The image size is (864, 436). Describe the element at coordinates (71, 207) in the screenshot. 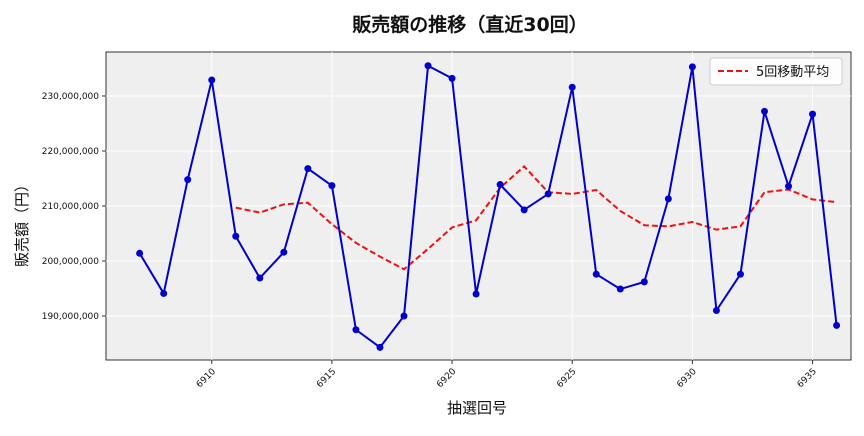

I see `y-tick-label: 210,000,000` at that location.